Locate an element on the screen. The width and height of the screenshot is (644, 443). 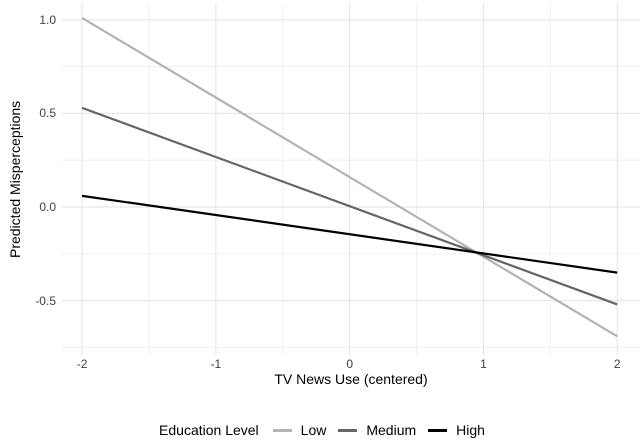
x-tick-label: -2 is located at coordinates (82, 364).